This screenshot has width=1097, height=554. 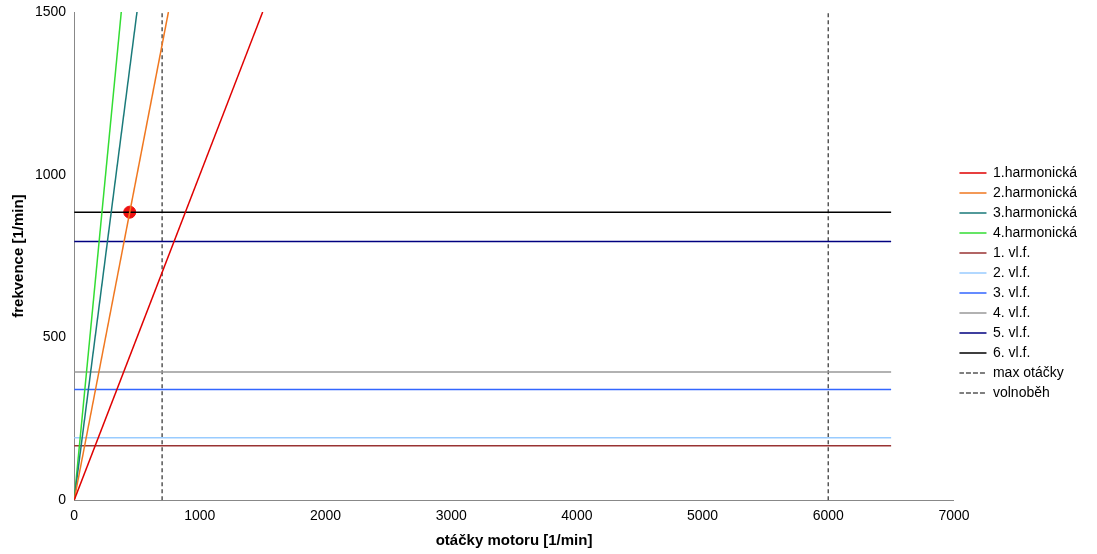 What do you see at coordinates (1011, 251) in the screenshot?
I see `legend-label: 1. vl.f.` at bounding box center [1011, 251].